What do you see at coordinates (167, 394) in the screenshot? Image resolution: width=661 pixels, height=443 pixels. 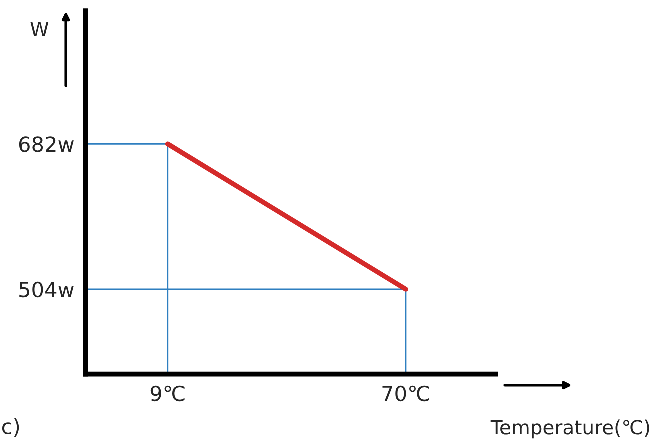 I see `x-tick-label: 9℃` at bounding box center [167, 394].